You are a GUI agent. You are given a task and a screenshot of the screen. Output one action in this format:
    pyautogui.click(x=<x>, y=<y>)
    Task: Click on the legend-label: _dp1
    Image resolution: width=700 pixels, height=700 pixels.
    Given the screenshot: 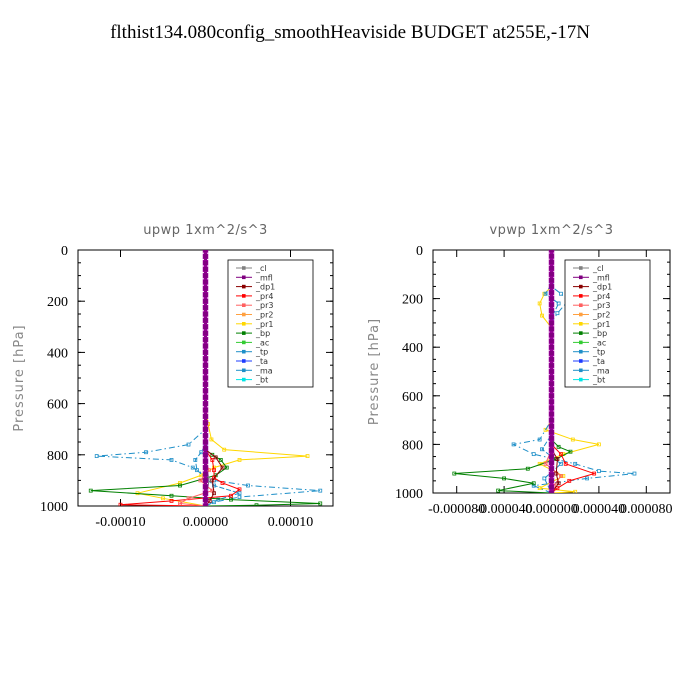 What is the action you would take?
    pyautogui.click(x=602, y=287)
    